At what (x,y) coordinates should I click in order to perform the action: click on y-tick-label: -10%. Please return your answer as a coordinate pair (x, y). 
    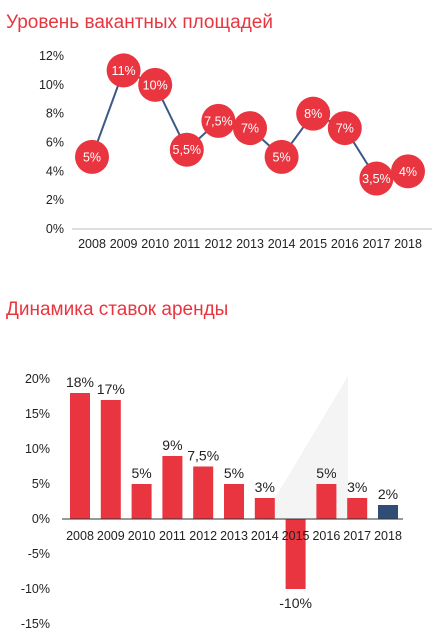
    Looking at the image, I should click on (35, 589).